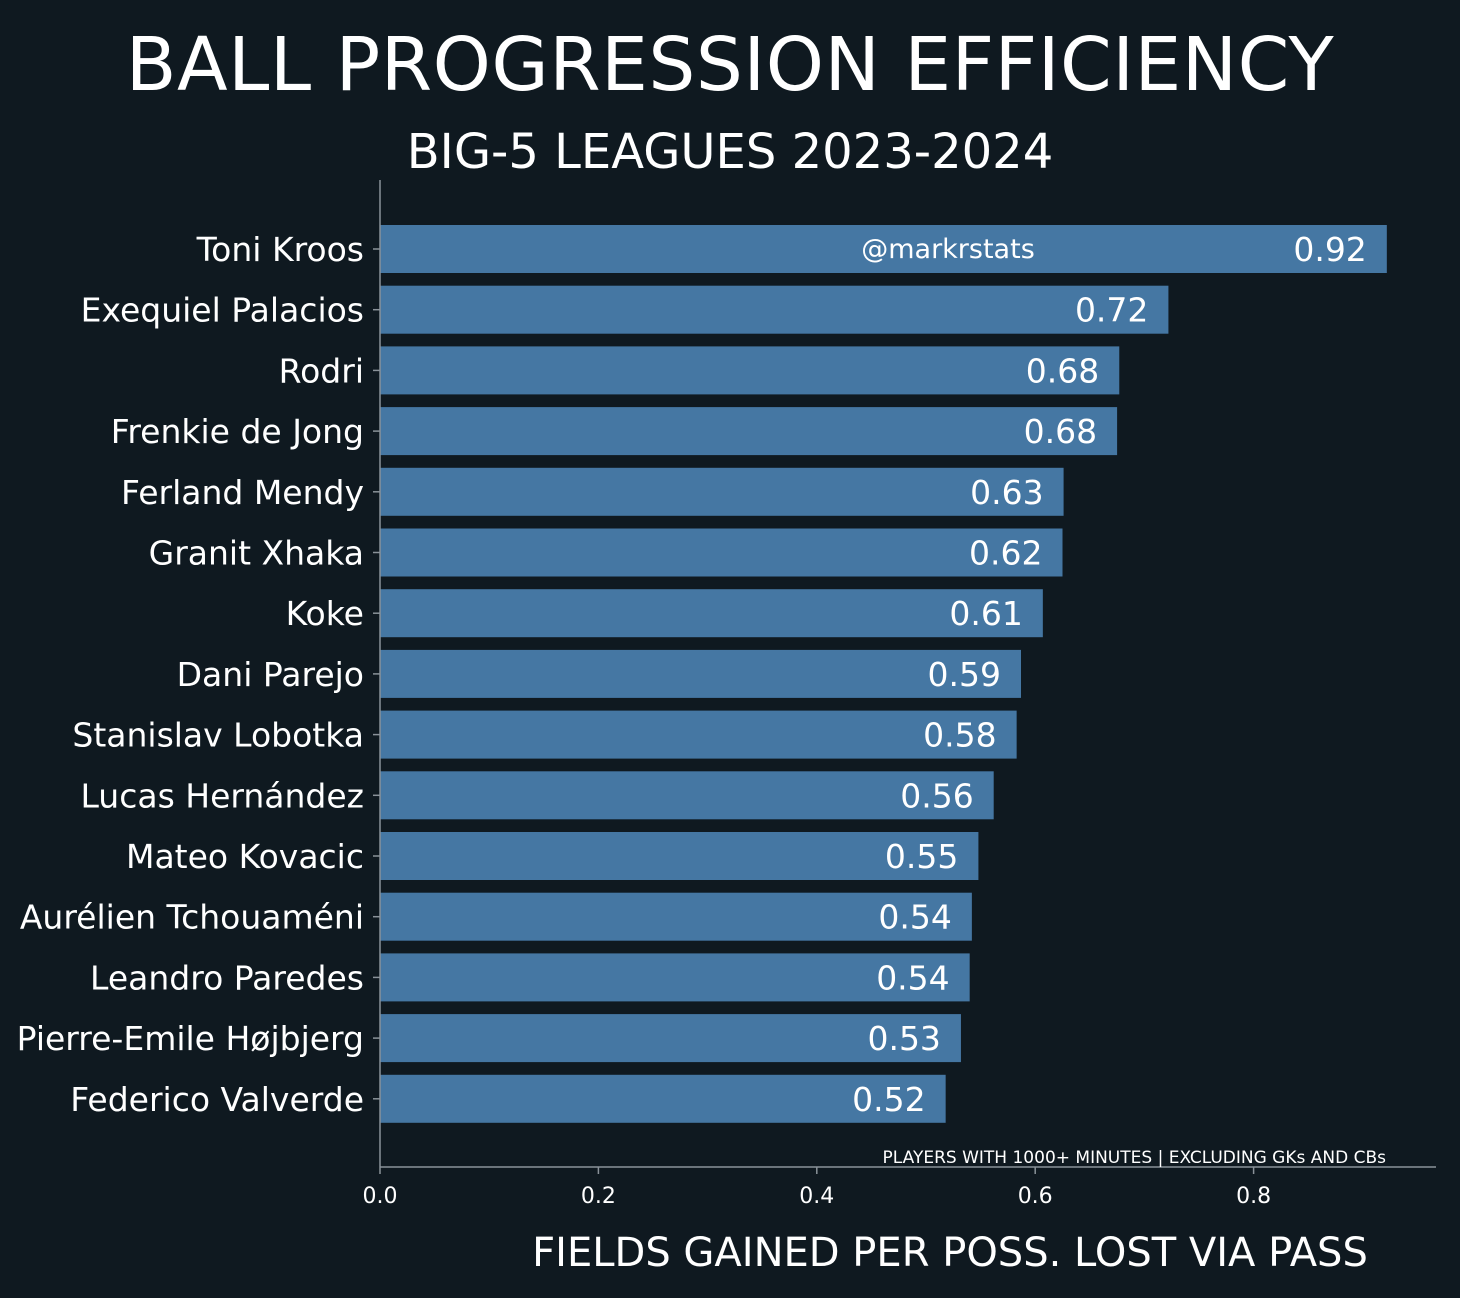  What do you see at coordinates (280, 249) in the screenshot?
I see `category-label: Toni Kroos` at bounding box center [280, 249].